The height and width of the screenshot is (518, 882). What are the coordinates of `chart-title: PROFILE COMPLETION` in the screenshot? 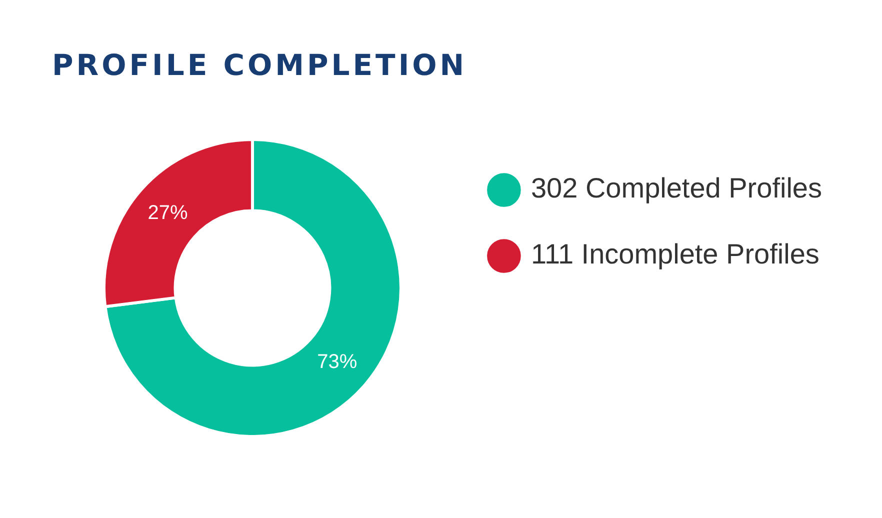 It's located at (260, 65).